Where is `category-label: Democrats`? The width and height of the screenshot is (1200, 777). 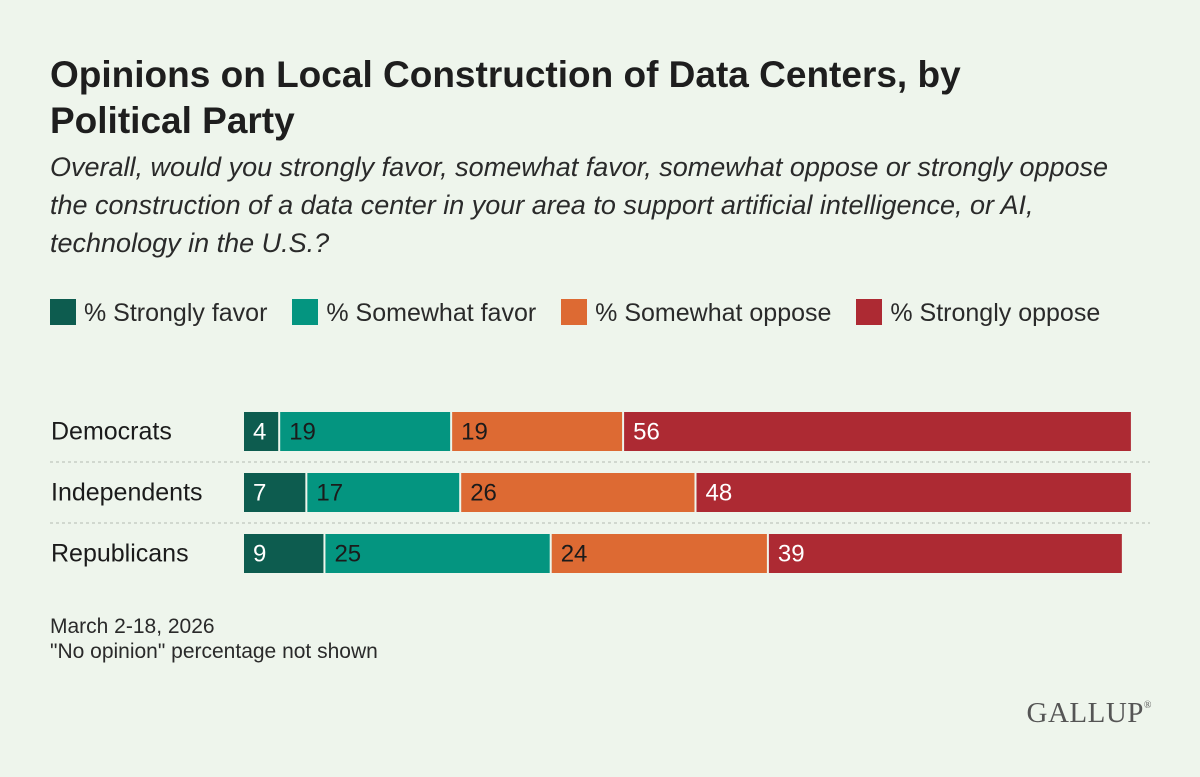 category-label: Democrats is located at coordinates (111, 432).